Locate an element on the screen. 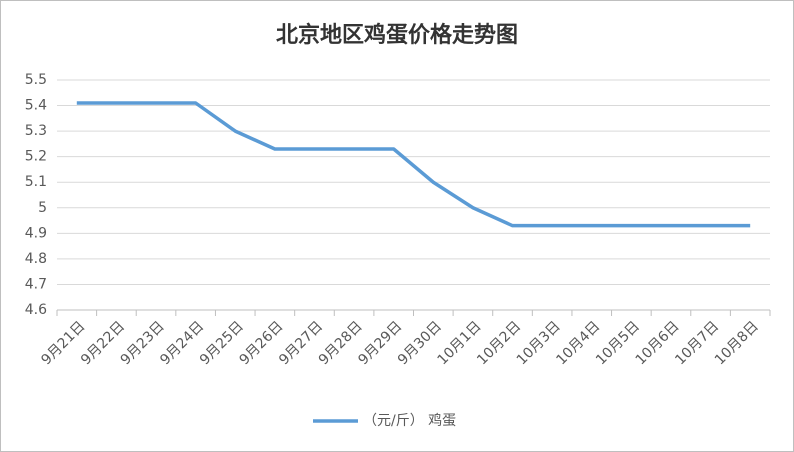  y-tick-label: 4.8 is located at coordinates (36, 259).